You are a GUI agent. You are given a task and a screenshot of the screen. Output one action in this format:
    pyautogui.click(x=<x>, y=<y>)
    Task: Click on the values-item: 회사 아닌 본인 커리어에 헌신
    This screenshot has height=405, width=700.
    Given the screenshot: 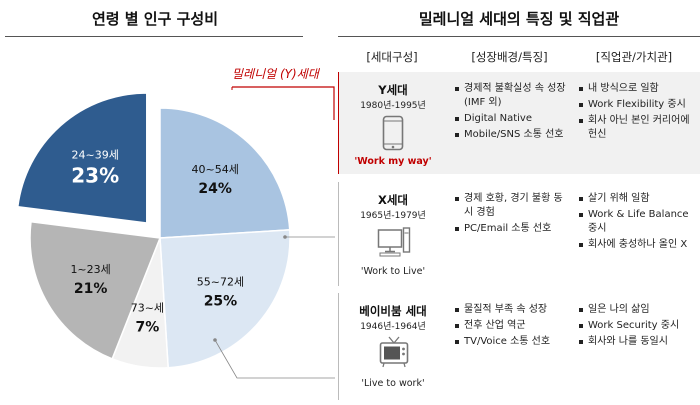 What is the action you would take?
    pyautogui.click(x=638, y=128)
    